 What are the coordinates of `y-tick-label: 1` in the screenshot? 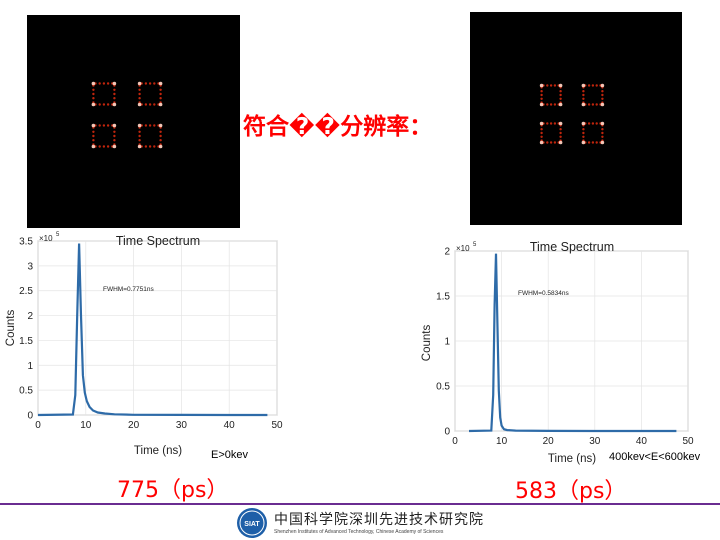 It's located at (447, 342).